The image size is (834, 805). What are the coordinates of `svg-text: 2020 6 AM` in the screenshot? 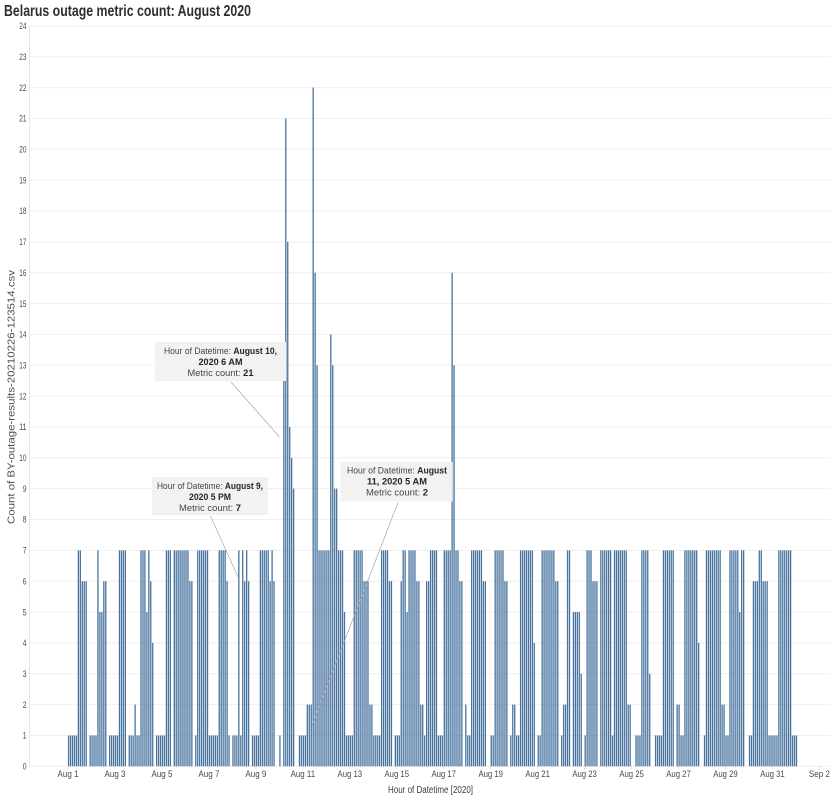 It's located at (221, 362).